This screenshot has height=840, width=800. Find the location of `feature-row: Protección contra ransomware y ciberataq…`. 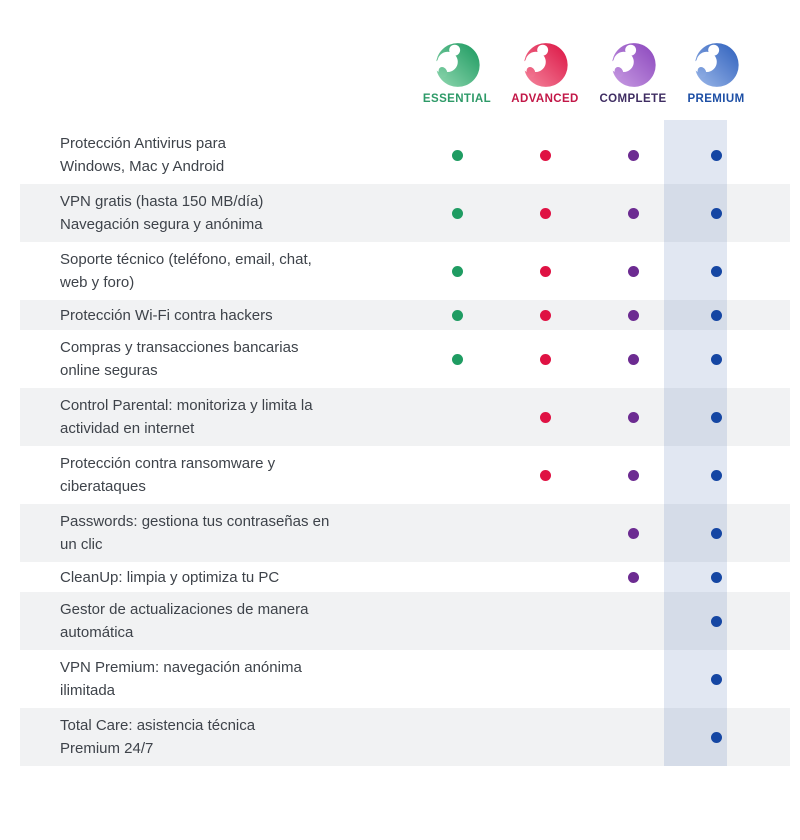

feature-row: Protección contra ransomware y ciberataq… is located at coordinates (405, 475).